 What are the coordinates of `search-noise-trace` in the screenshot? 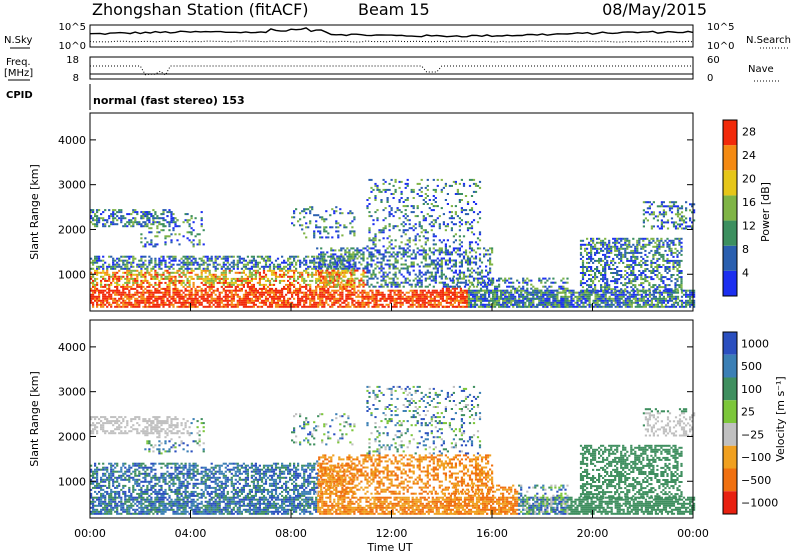 It's located at (391, 41).